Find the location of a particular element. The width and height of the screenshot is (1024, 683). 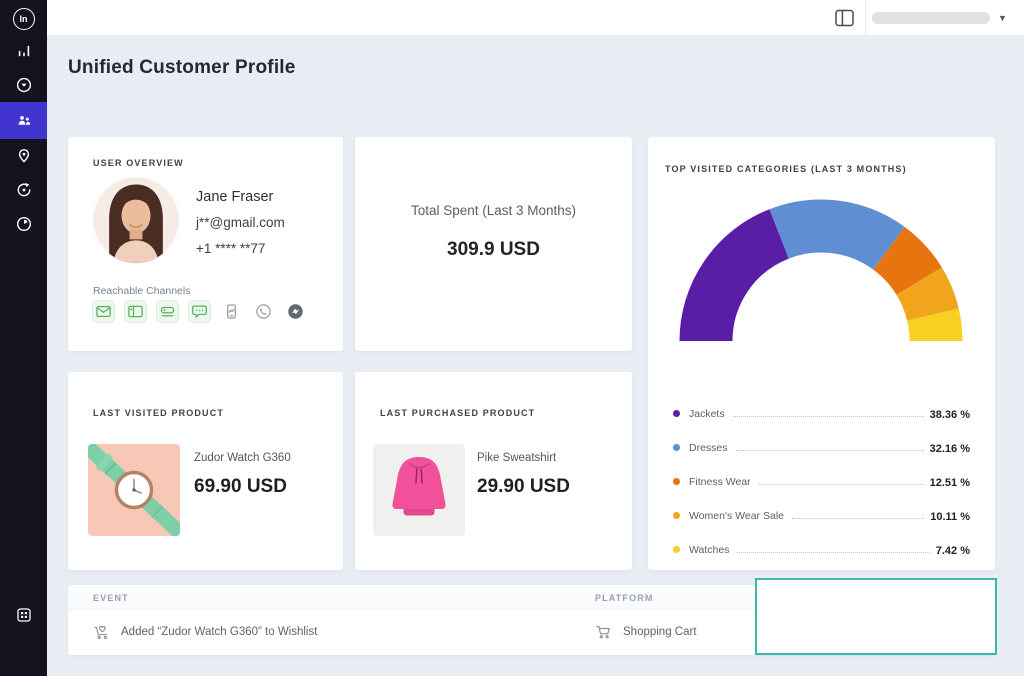

account-dropdown: ▼ is located at coordinates (941, 18).